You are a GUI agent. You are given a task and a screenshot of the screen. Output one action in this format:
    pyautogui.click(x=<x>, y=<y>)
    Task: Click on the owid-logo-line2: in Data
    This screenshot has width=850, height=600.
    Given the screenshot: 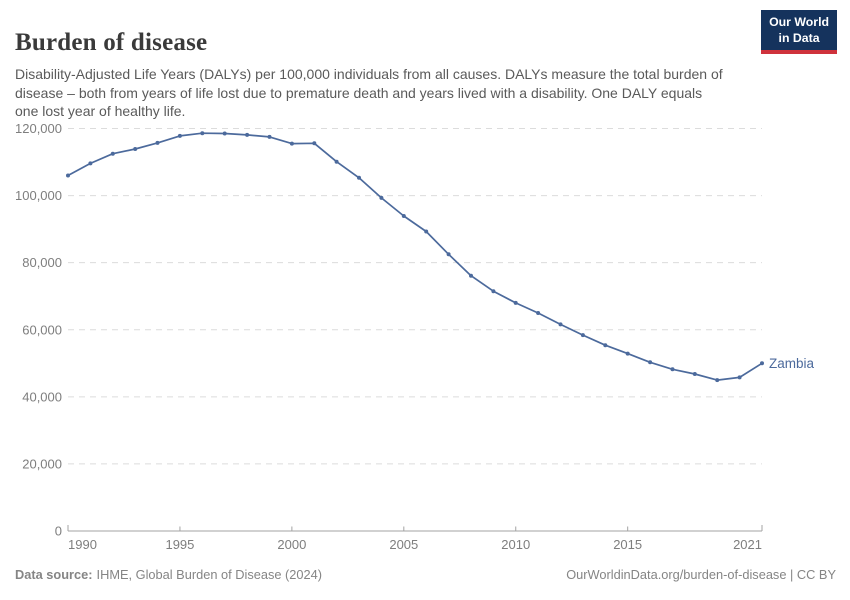 What is the action you would take?
    pyautogui.click(x=799, y=37)
    